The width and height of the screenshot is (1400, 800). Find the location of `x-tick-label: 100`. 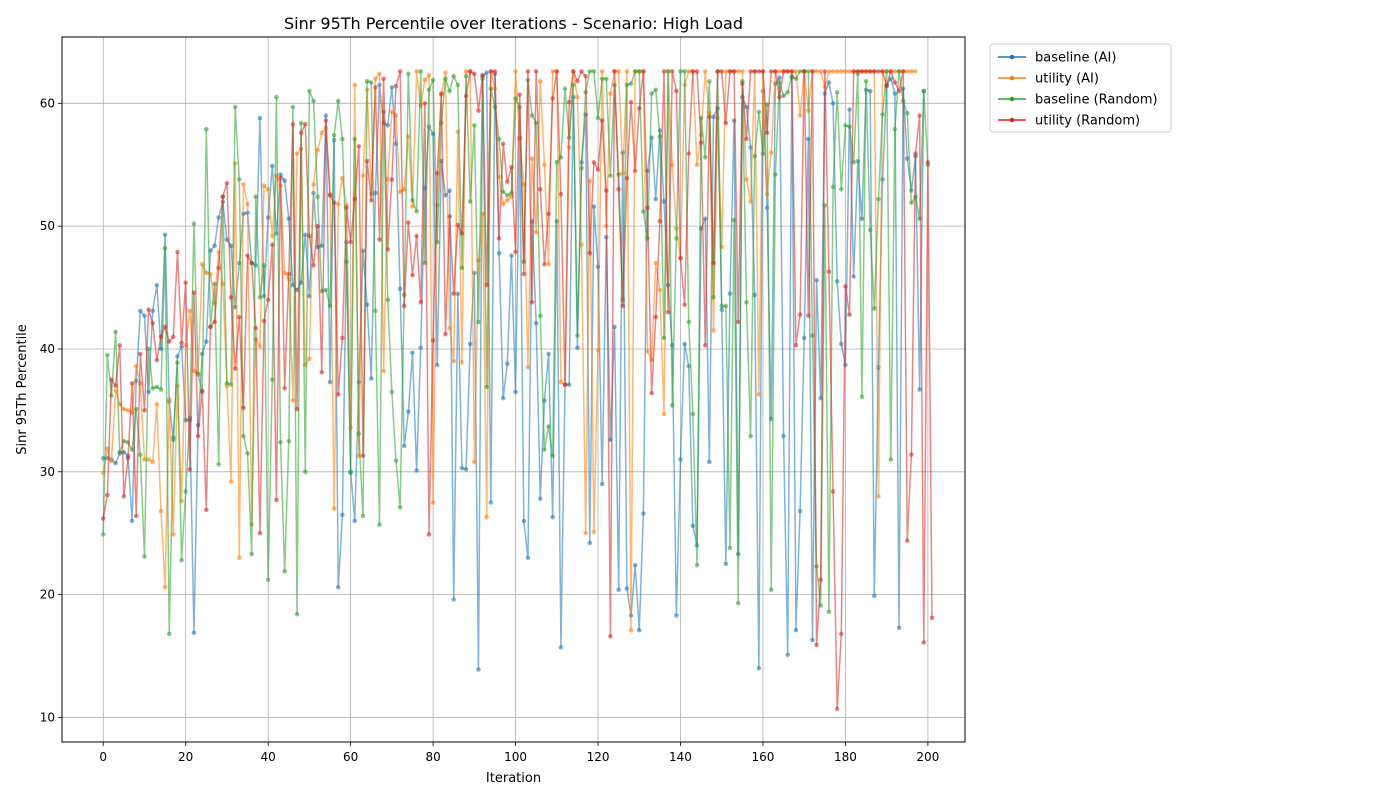

x-tick-label: 100 is located at coordinates (515, 757).